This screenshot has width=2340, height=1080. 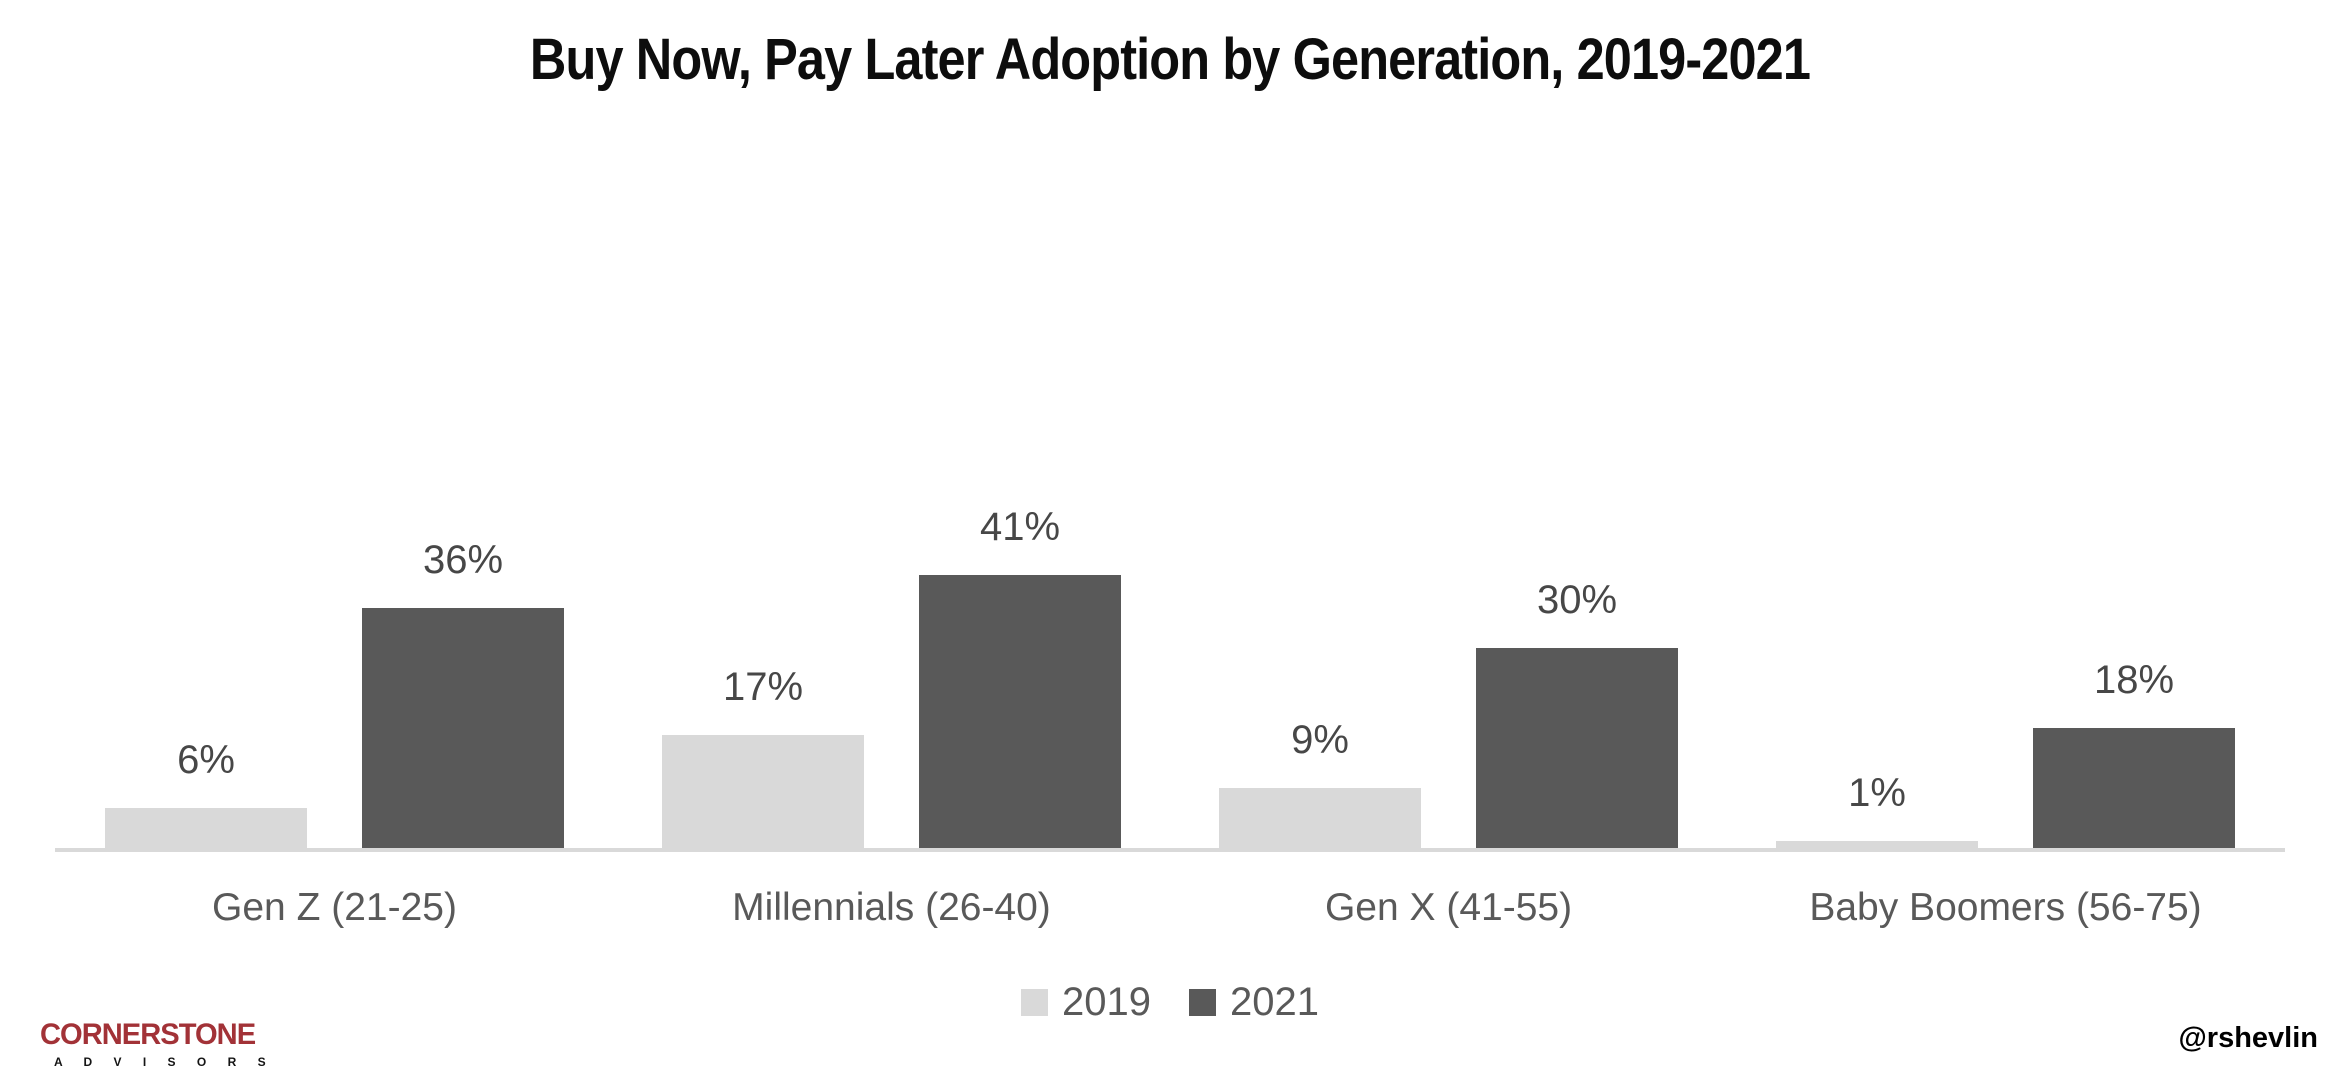 I want to click on category-label: Gen X (41-55), so click(x=1448, y=907).